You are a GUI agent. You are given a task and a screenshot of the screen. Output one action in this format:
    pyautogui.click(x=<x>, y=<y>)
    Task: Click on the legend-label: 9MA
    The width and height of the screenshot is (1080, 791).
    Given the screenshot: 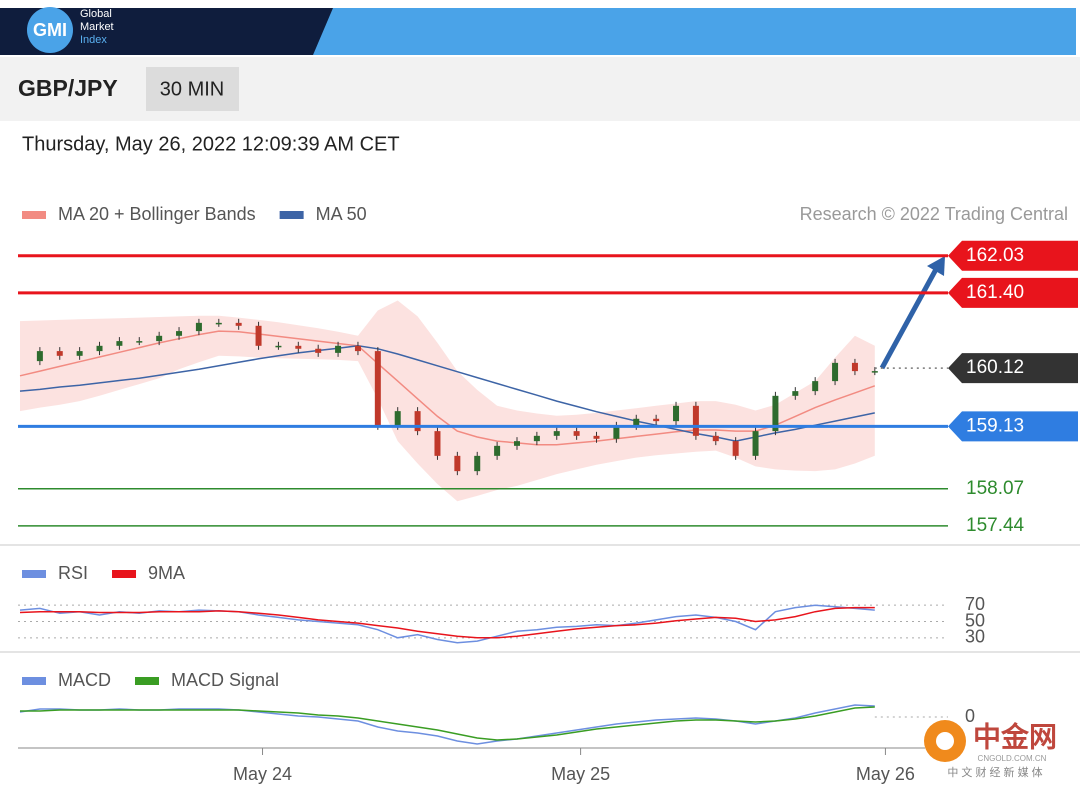 What is the action you would take?
    pyautogui.click(x=166, y=573)
    